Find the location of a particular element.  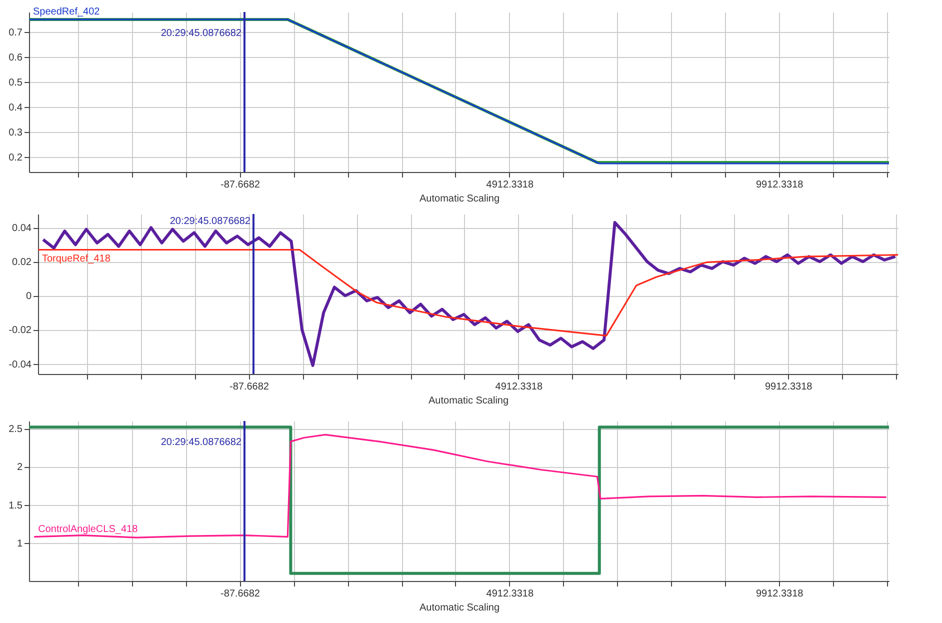

y-tick-label: 0.3 is located at coordinates (15, 133).